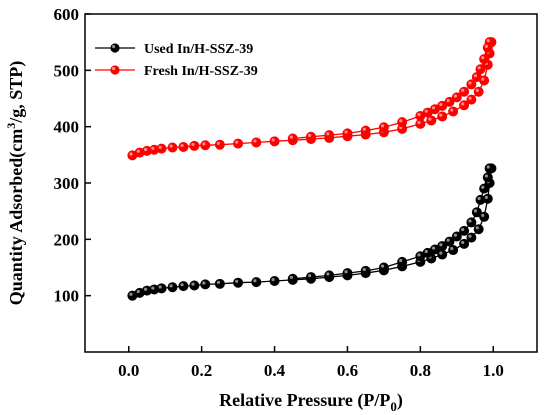 The image size is (550, 415). What do you see at coordinates (128, 370) in the screenshot?
I see `x-tick-label: 0.0` at bounding box center [128, 370].